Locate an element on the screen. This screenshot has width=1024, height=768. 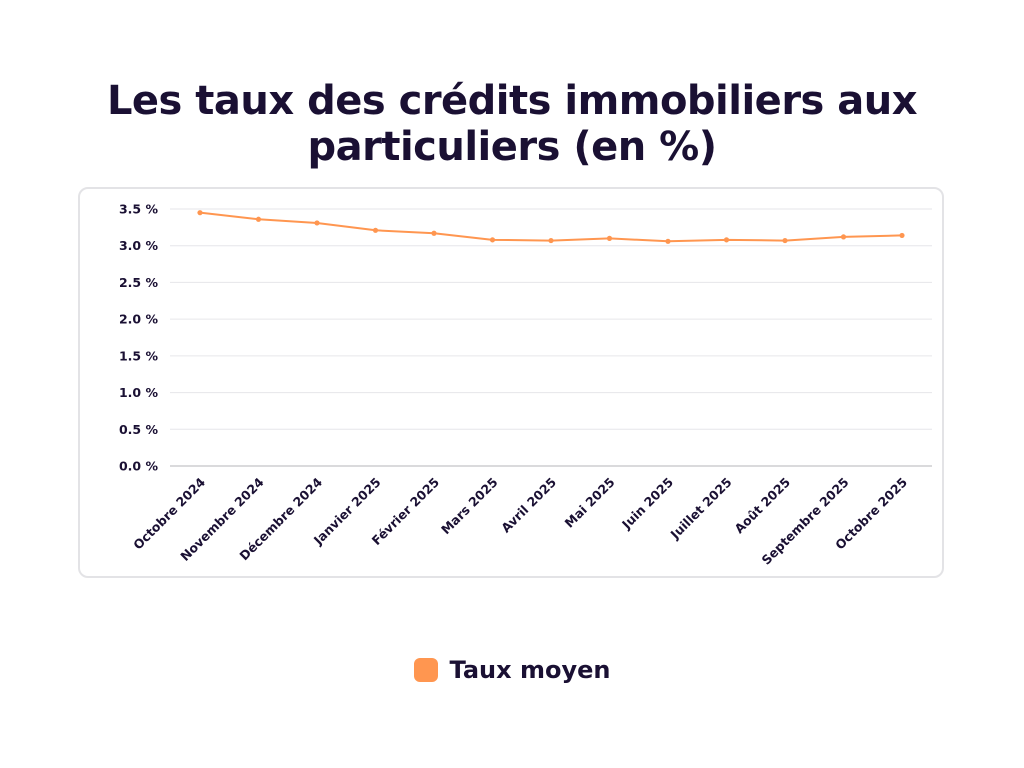
x-tick-label: Mai 2025 is located at coordinates (590, 503).